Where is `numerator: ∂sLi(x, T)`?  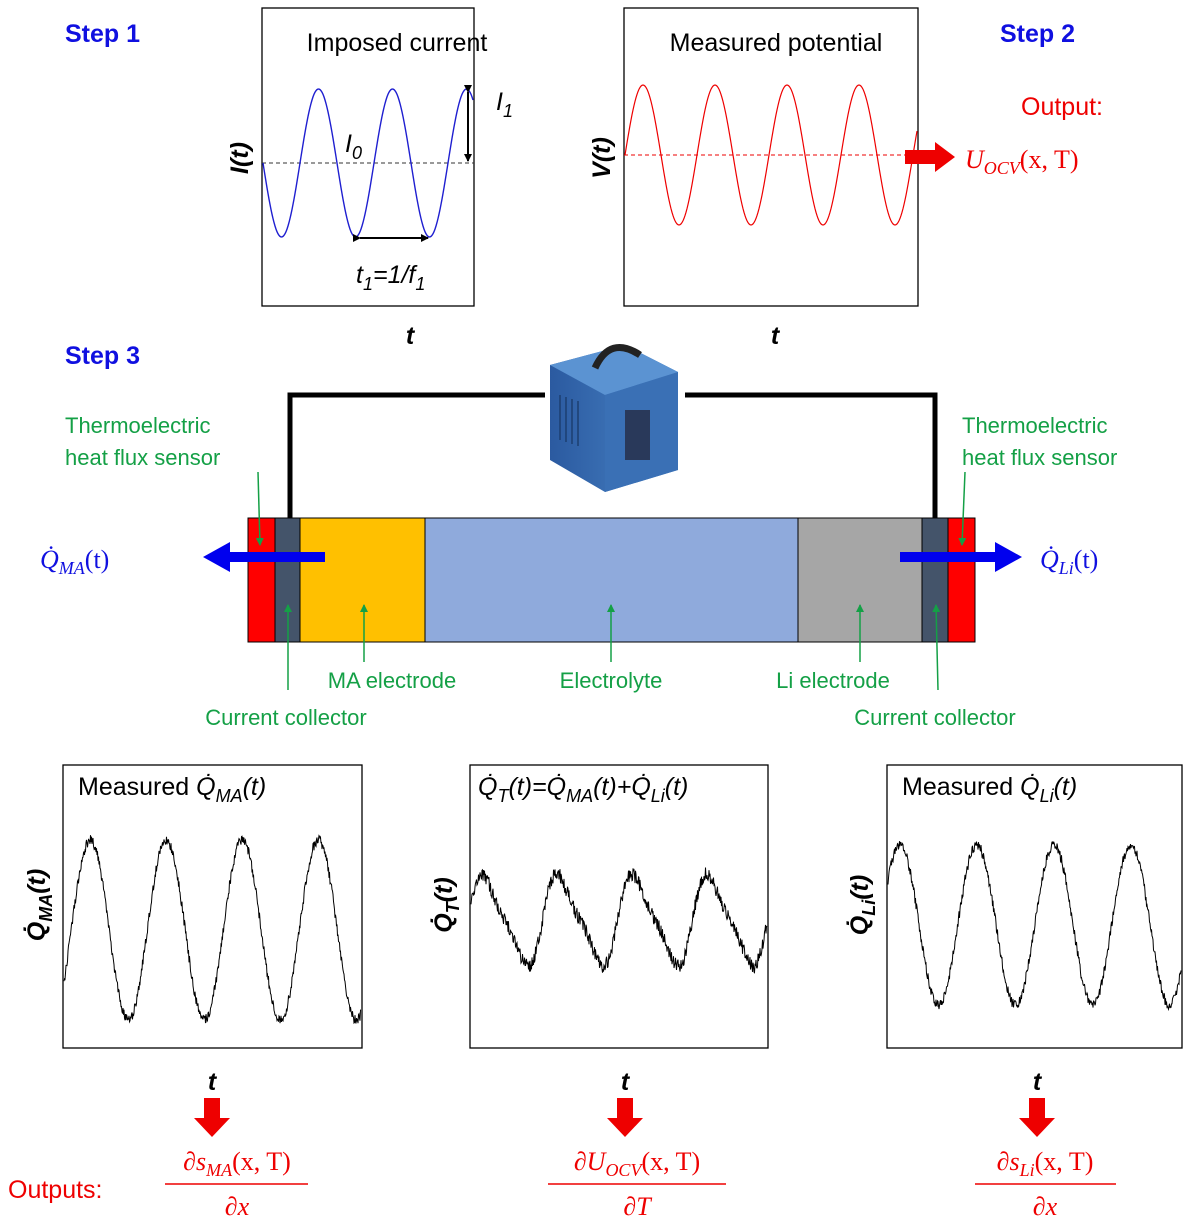 numerator: ∂sLi(x, T) is located at coordinates (1045, 1163).